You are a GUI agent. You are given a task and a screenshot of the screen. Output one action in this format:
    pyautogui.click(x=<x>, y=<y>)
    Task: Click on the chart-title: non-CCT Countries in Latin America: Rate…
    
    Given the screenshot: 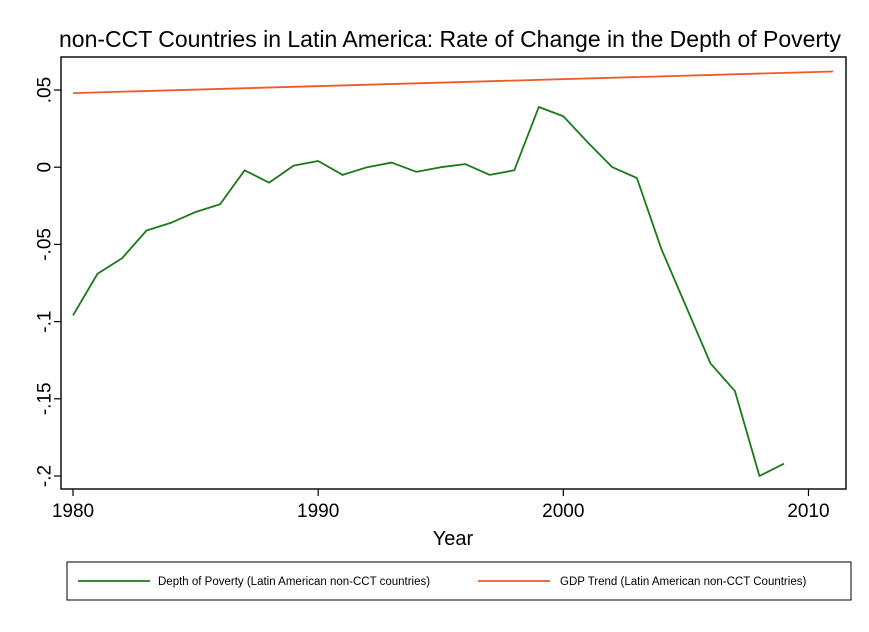 What is the action you would take?
    pyautogui.click(x=450, y=39)
    